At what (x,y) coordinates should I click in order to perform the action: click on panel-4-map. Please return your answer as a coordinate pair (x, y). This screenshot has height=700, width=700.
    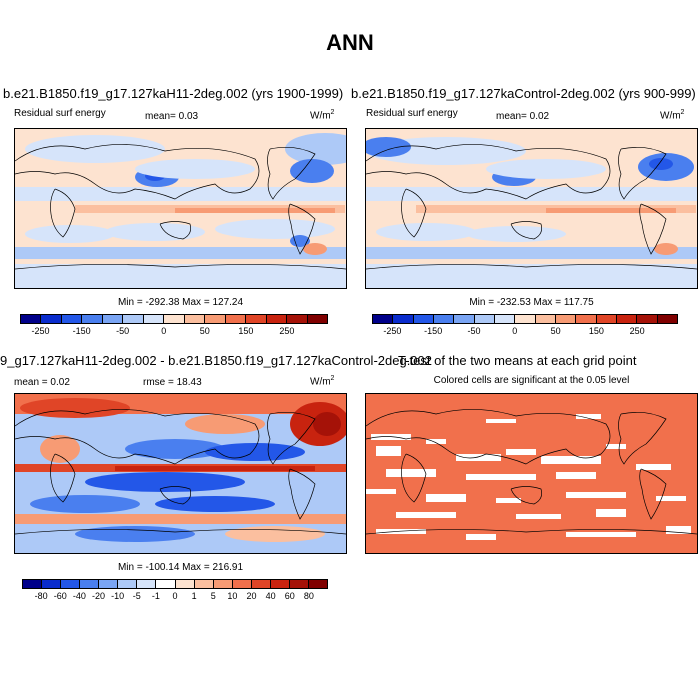
    Looking at the image, I should click on (531, 473).